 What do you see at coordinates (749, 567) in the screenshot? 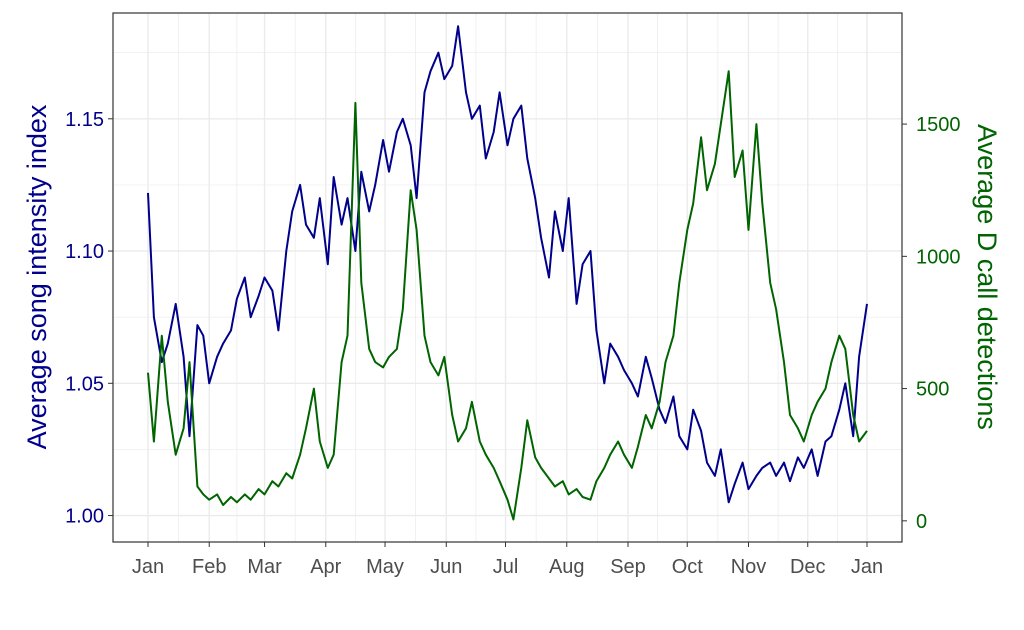
I see `x-tick-label: Nov` at bounding box center [749, 567].